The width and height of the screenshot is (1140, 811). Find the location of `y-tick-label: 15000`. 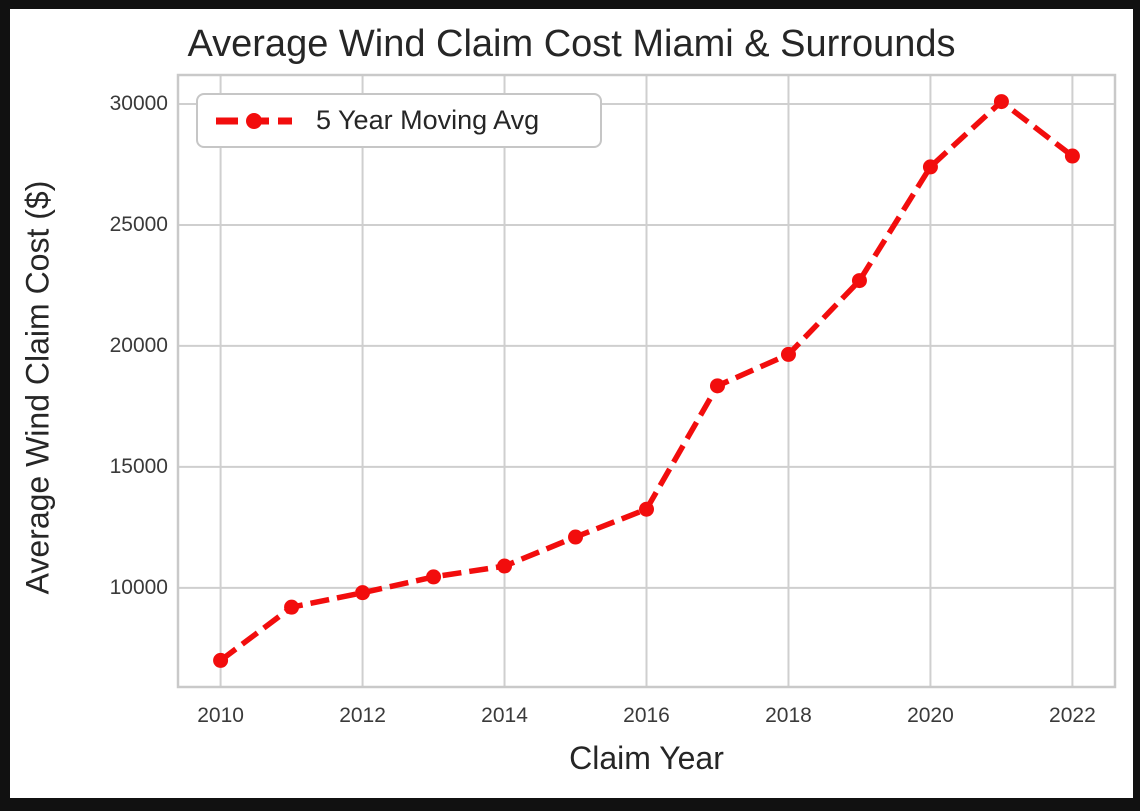

y-tick-label: 15000 is located at coordinates (138, 466).